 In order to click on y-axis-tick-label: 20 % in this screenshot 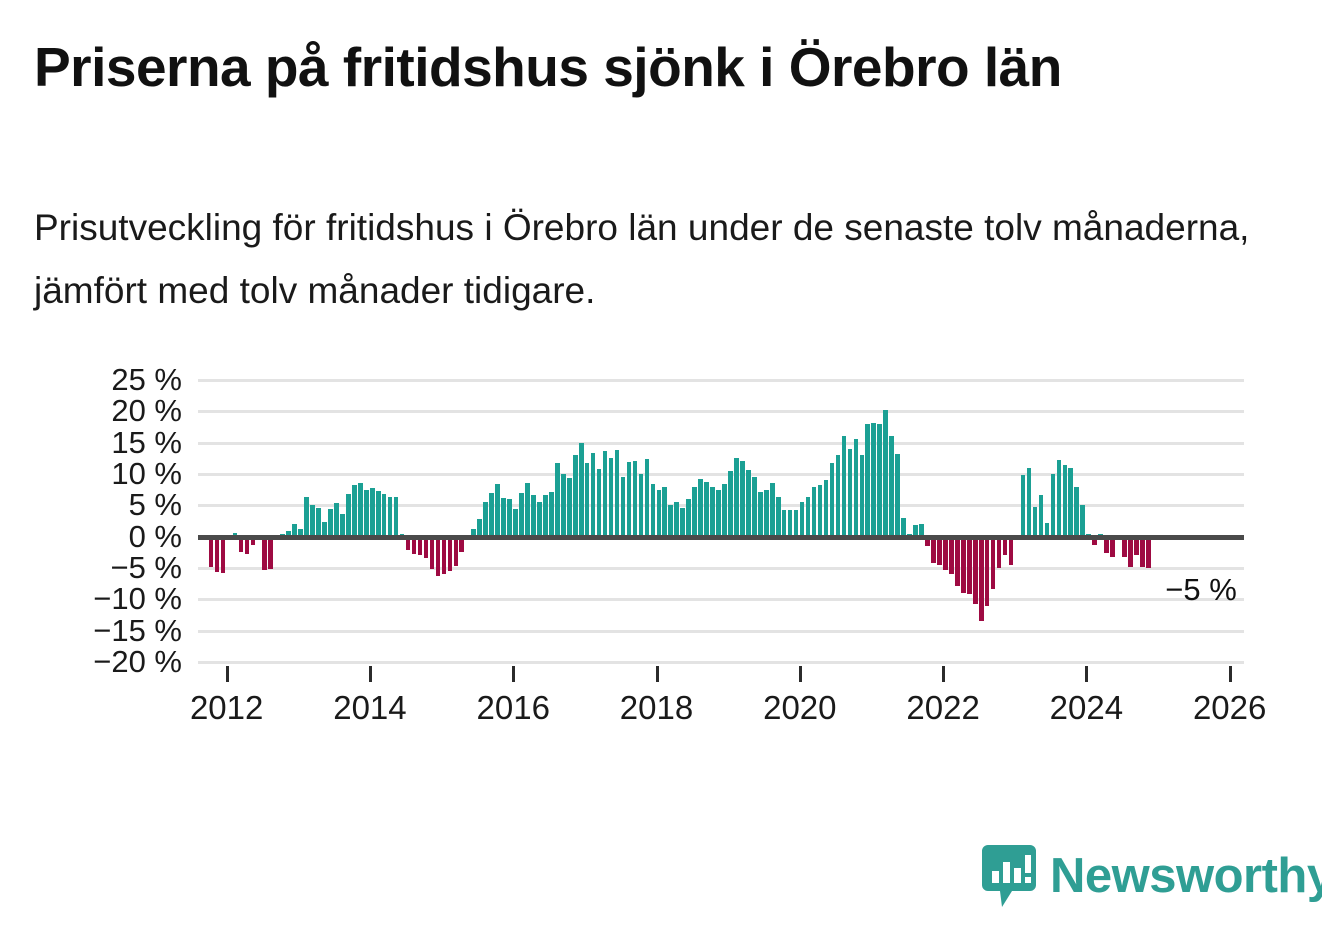, I will do `click(146, 411)`.